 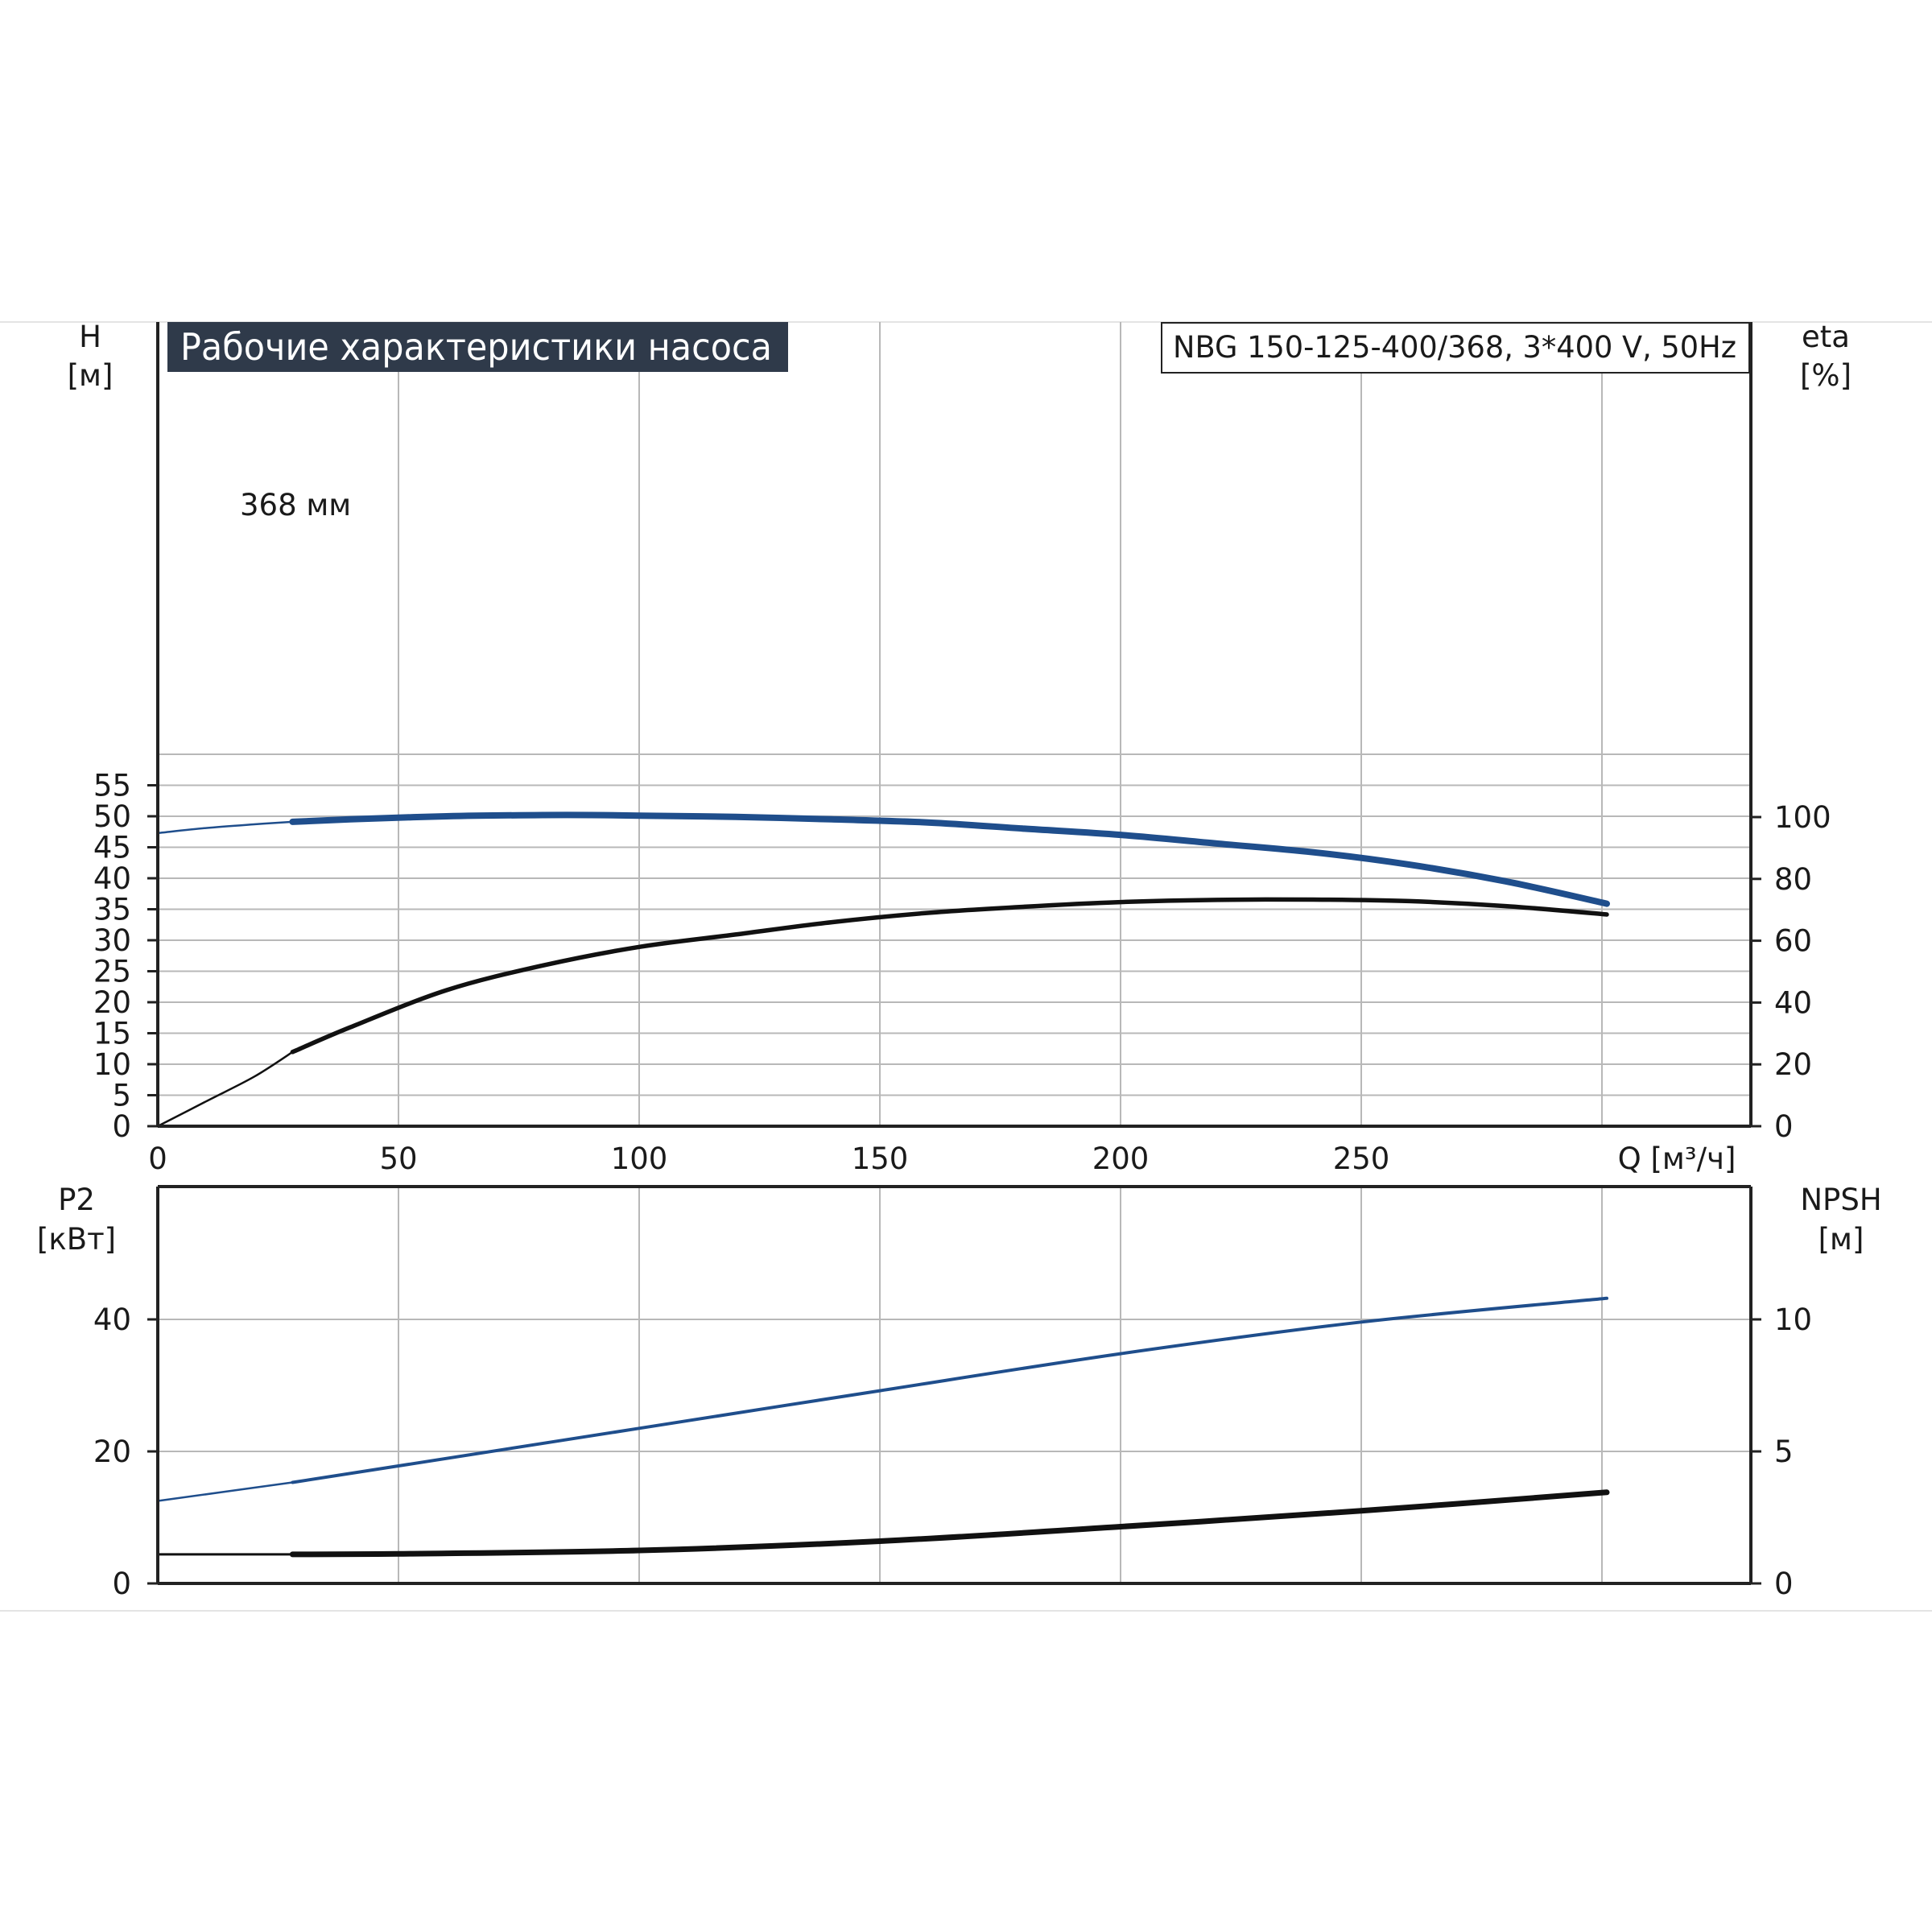 I want to click on head-curve-extrapolated, so click(x=225, y=827).